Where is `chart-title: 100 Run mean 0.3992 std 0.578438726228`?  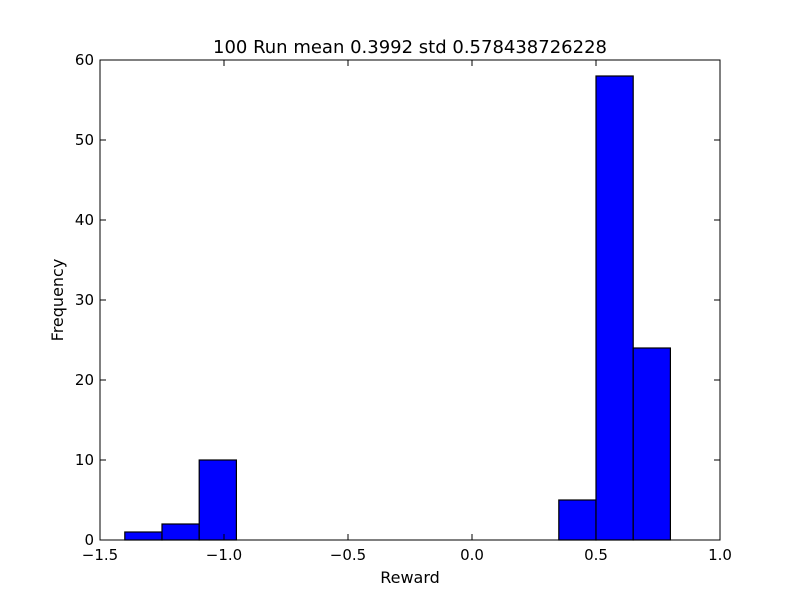 chart-title: 100 Run mean 0.3992 std 0.578438726228 is located at coordinates (410, 47).